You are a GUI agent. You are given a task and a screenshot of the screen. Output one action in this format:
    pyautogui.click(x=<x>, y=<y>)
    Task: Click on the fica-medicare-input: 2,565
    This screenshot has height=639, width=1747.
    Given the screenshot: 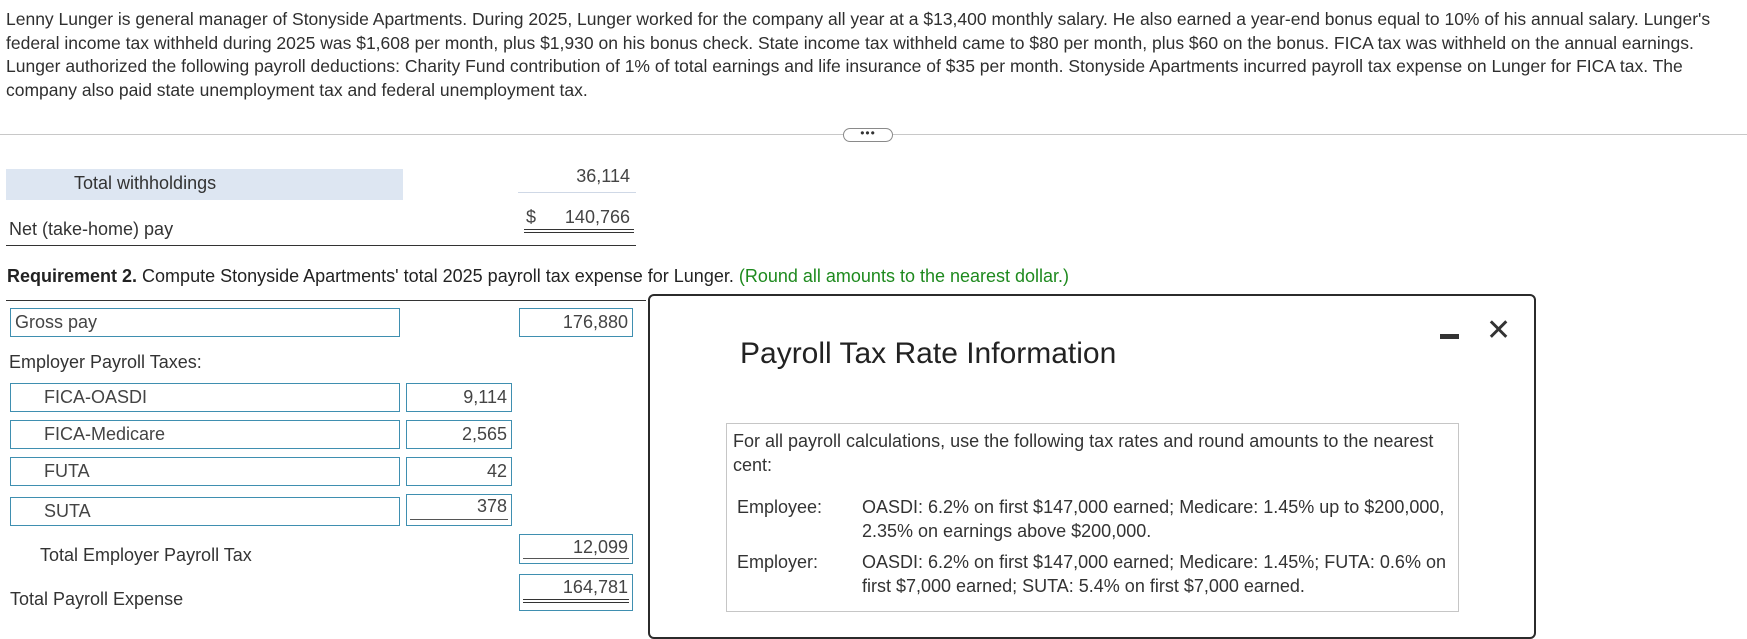 What is the action you would take?
    pyautogui.click(x=459, y=434)
    